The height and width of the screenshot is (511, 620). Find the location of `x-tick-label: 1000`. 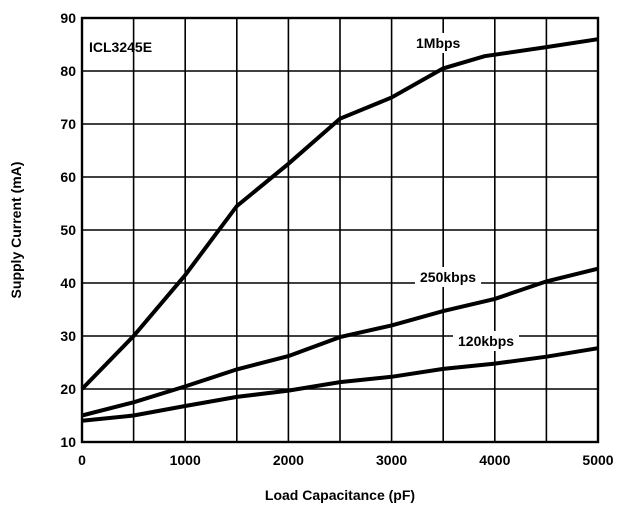

x-tick-label: 1000 is located at coordinates (185, 460).